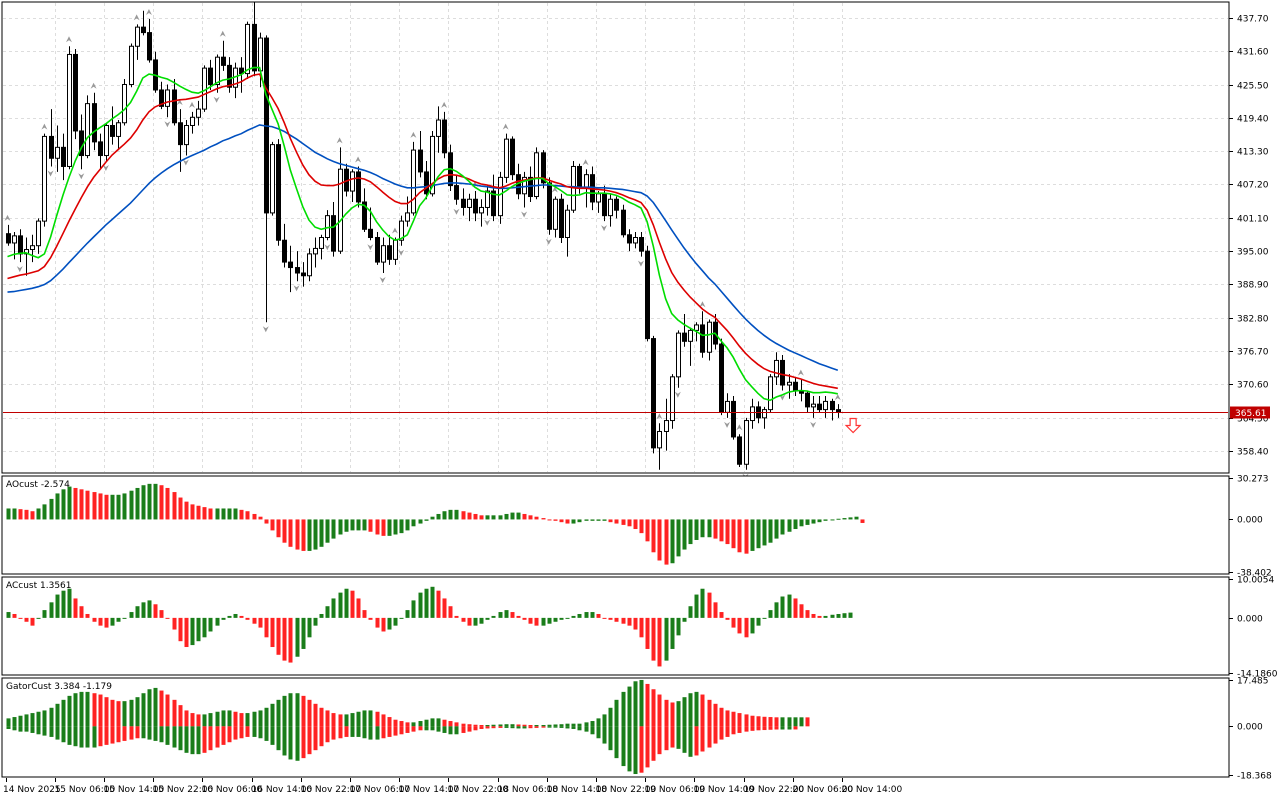 Image resolution: width=1280 pixels, height=800 pixels. Describe the element at coordinates (265, 329) in the screenshot. I see `fractal-down-arrow` at that location.